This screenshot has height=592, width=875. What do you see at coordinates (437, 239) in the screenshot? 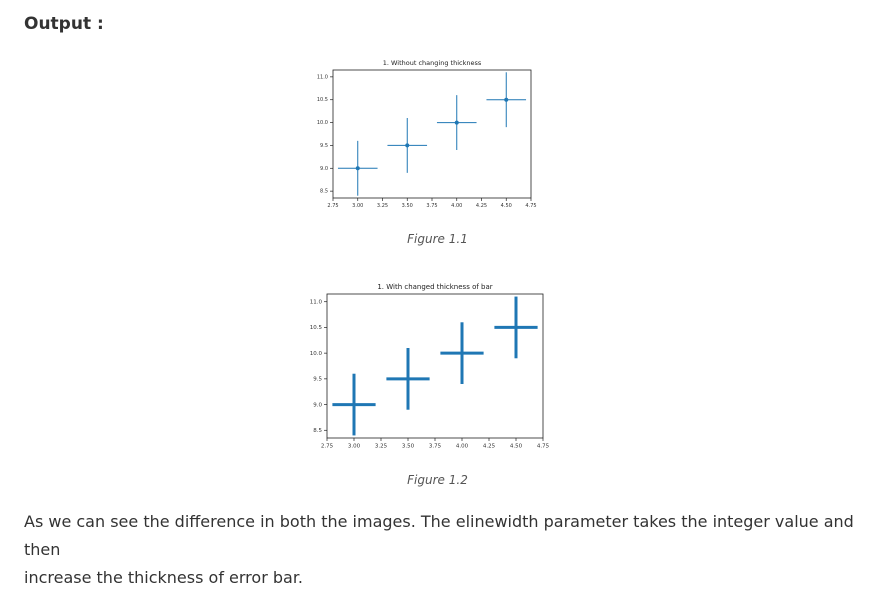
I see `figure-1-caption: Figure 1.1` at bounding box center [437, 239].